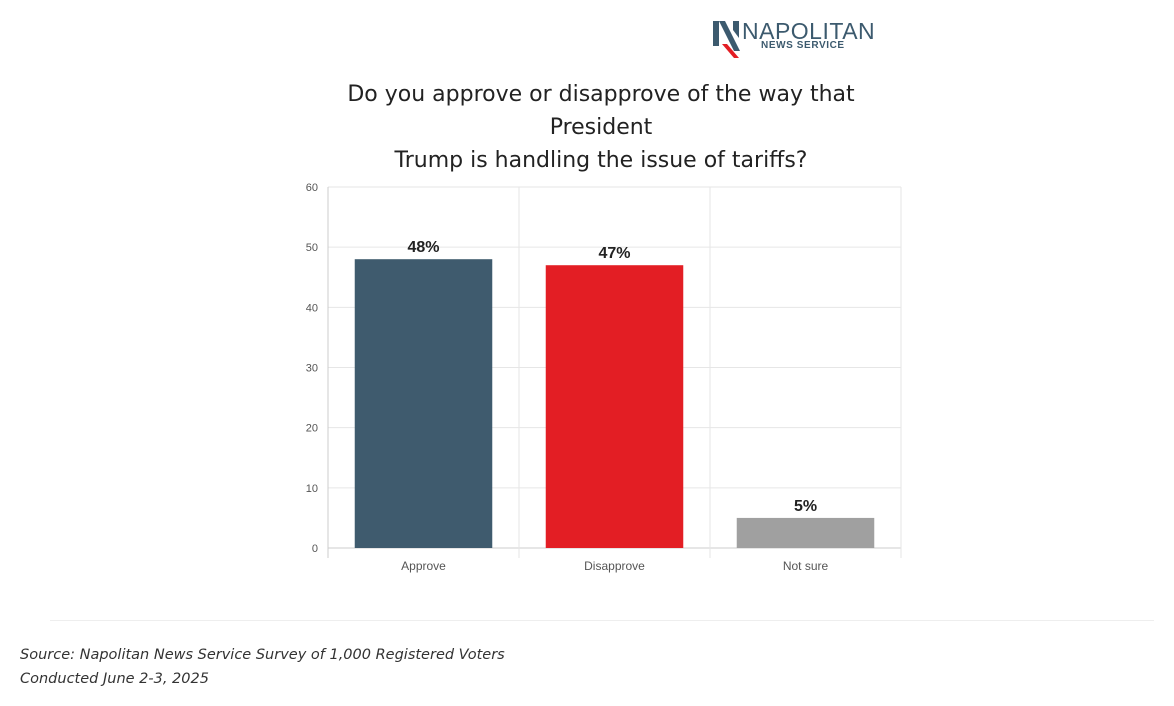  Describe the element at coordinates (423, 247) in the screenshot. I see `data-label: 48%` at that location.